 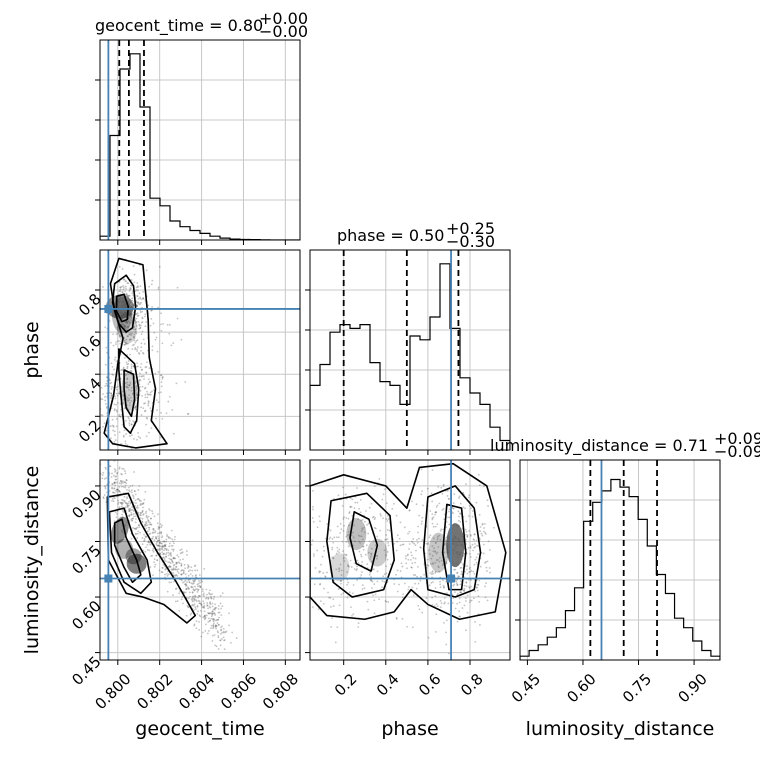 I want to click on title-phase-minus: −0.30, so click(x=470, y=241).